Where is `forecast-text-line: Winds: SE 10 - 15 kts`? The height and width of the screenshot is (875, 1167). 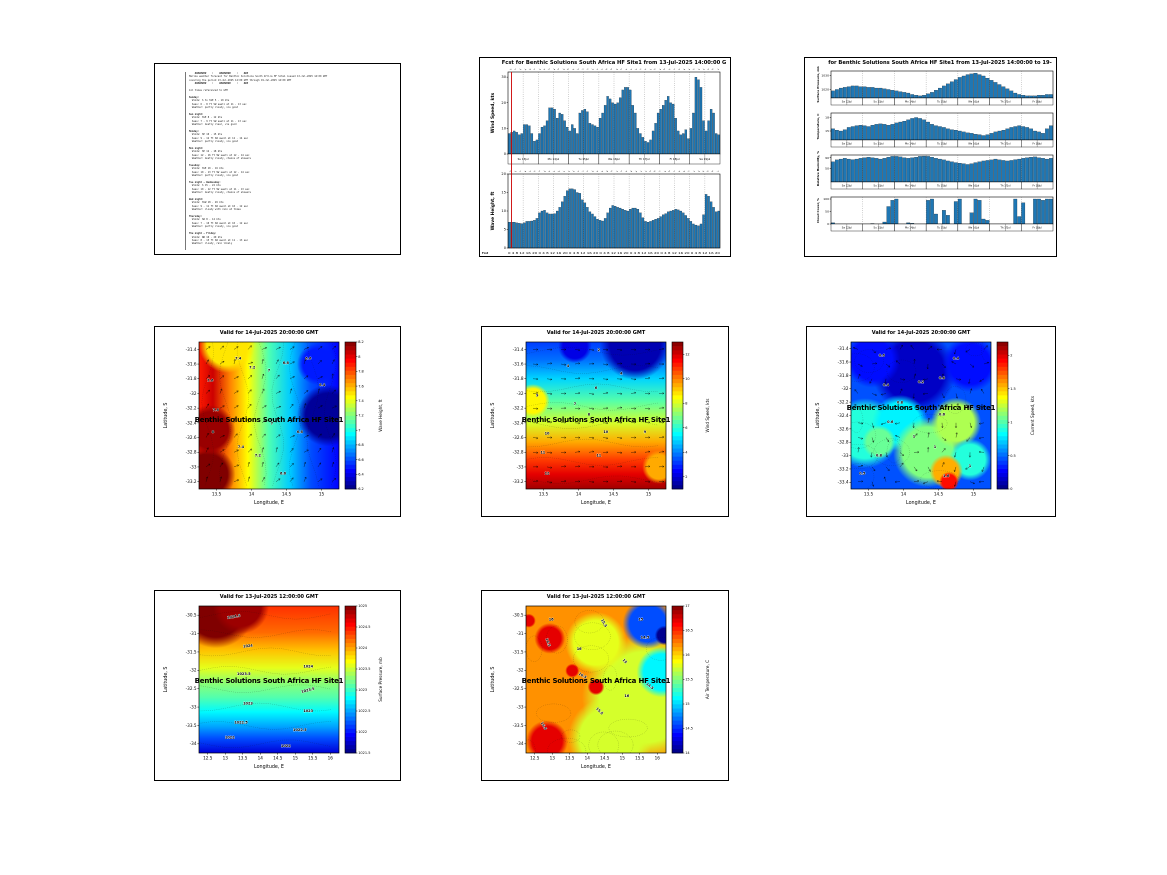
forecast-text-line: Winds: SE 10 - 15 kts is located at coordinates (206, 135).